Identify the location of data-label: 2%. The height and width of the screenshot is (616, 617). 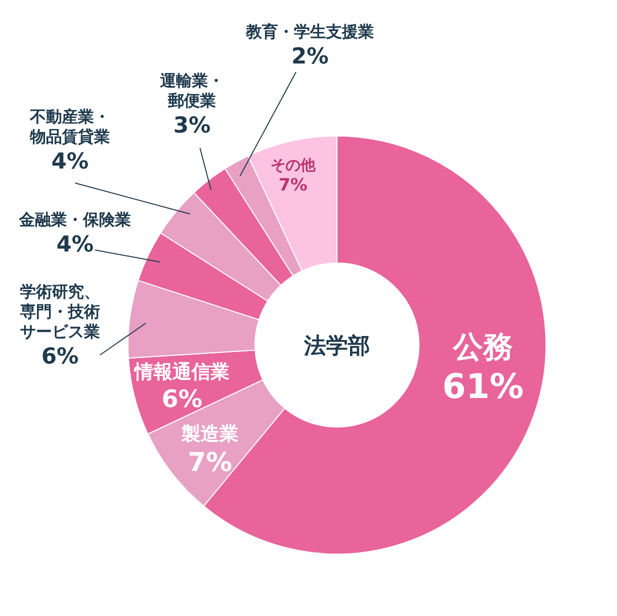
(310, 57).